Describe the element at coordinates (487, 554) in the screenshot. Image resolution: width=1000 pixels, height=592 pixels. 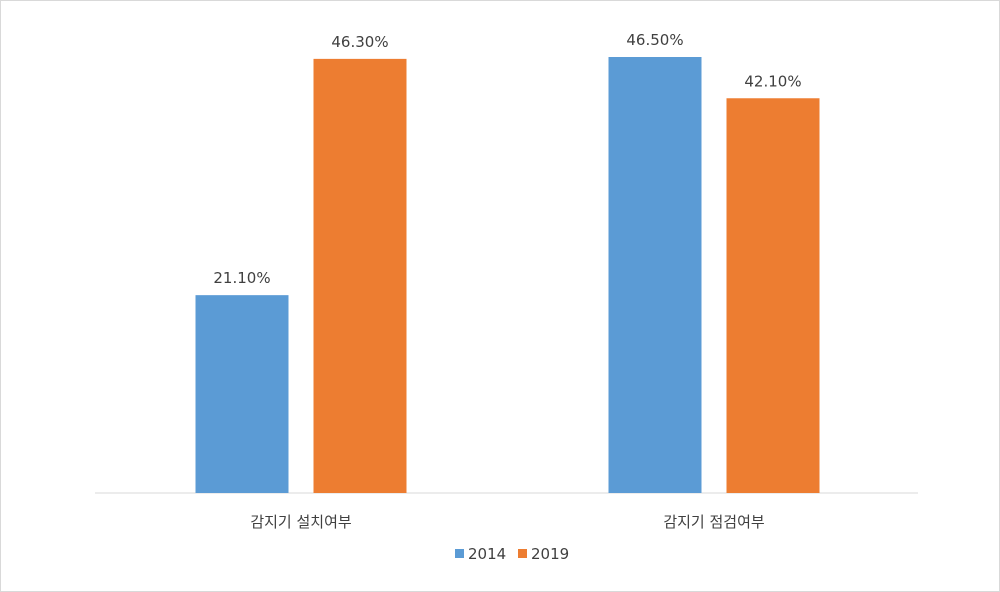
I see `legend-label-2014: 2014` at that location.